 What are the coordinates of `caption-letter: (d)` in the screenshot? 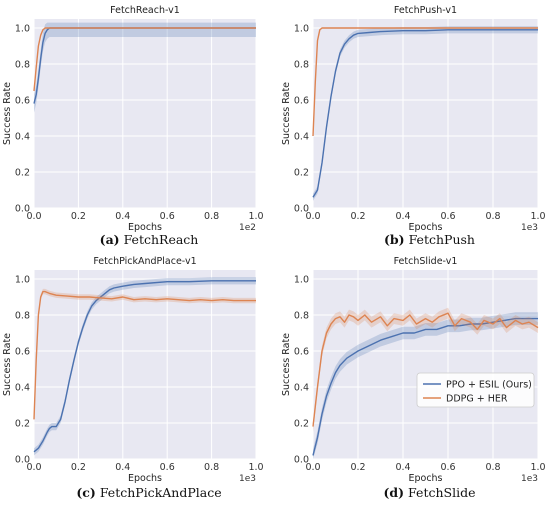 It's located at (394, 492).